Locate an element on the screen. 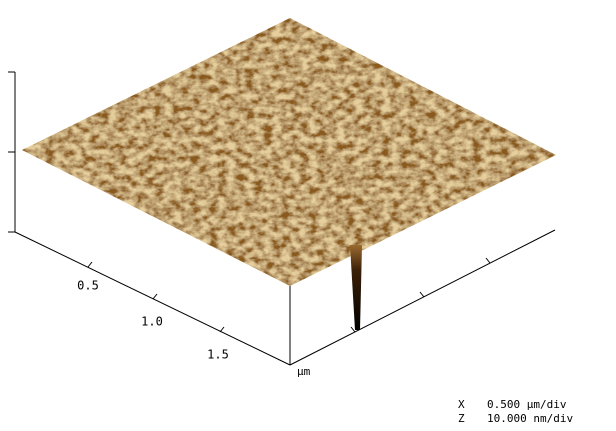  axis-unit: µm is located at coordinates (304, 371).